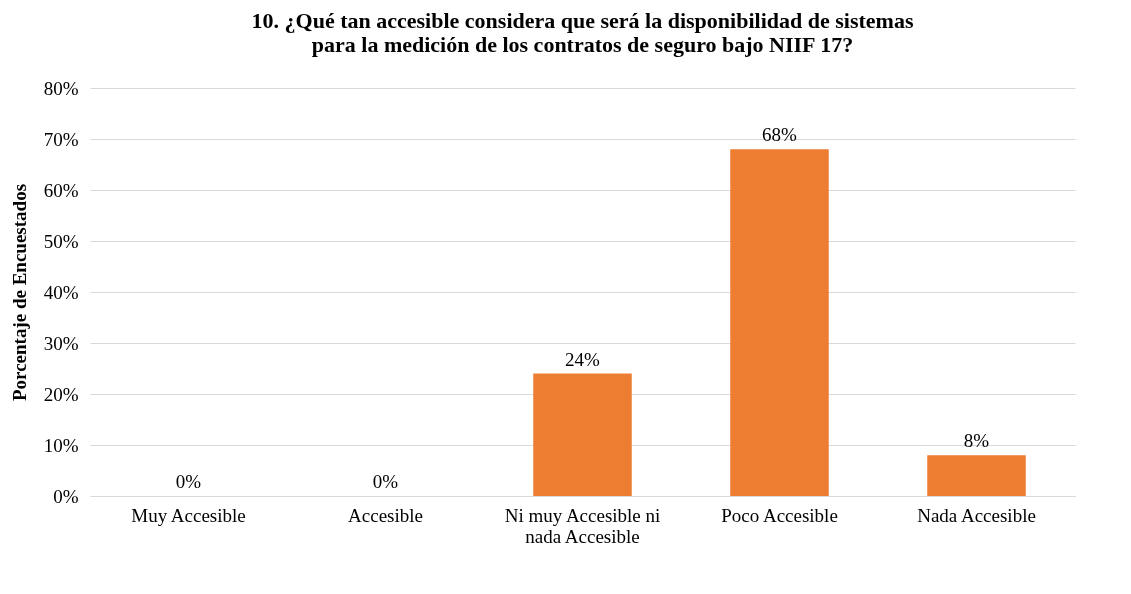  Describe the element at coordinates (780, 135) in the screenshot. I see `data-label: 68%` at that location.